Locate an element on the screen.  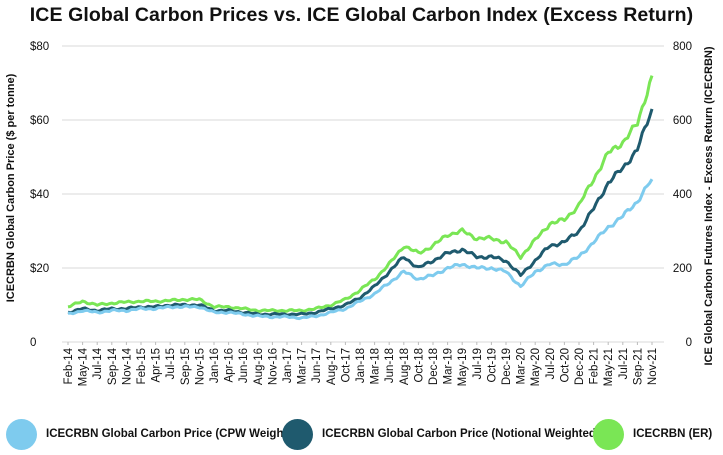
x-tick-label: Jan-18 is located at coordinates (361, 365).